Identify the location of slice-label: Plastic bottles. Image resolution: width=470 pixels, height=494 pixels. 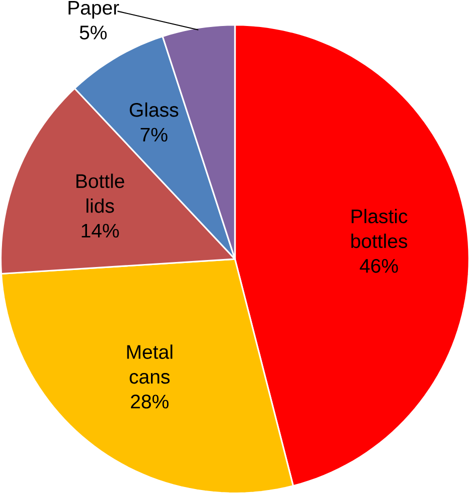
(379, 228).